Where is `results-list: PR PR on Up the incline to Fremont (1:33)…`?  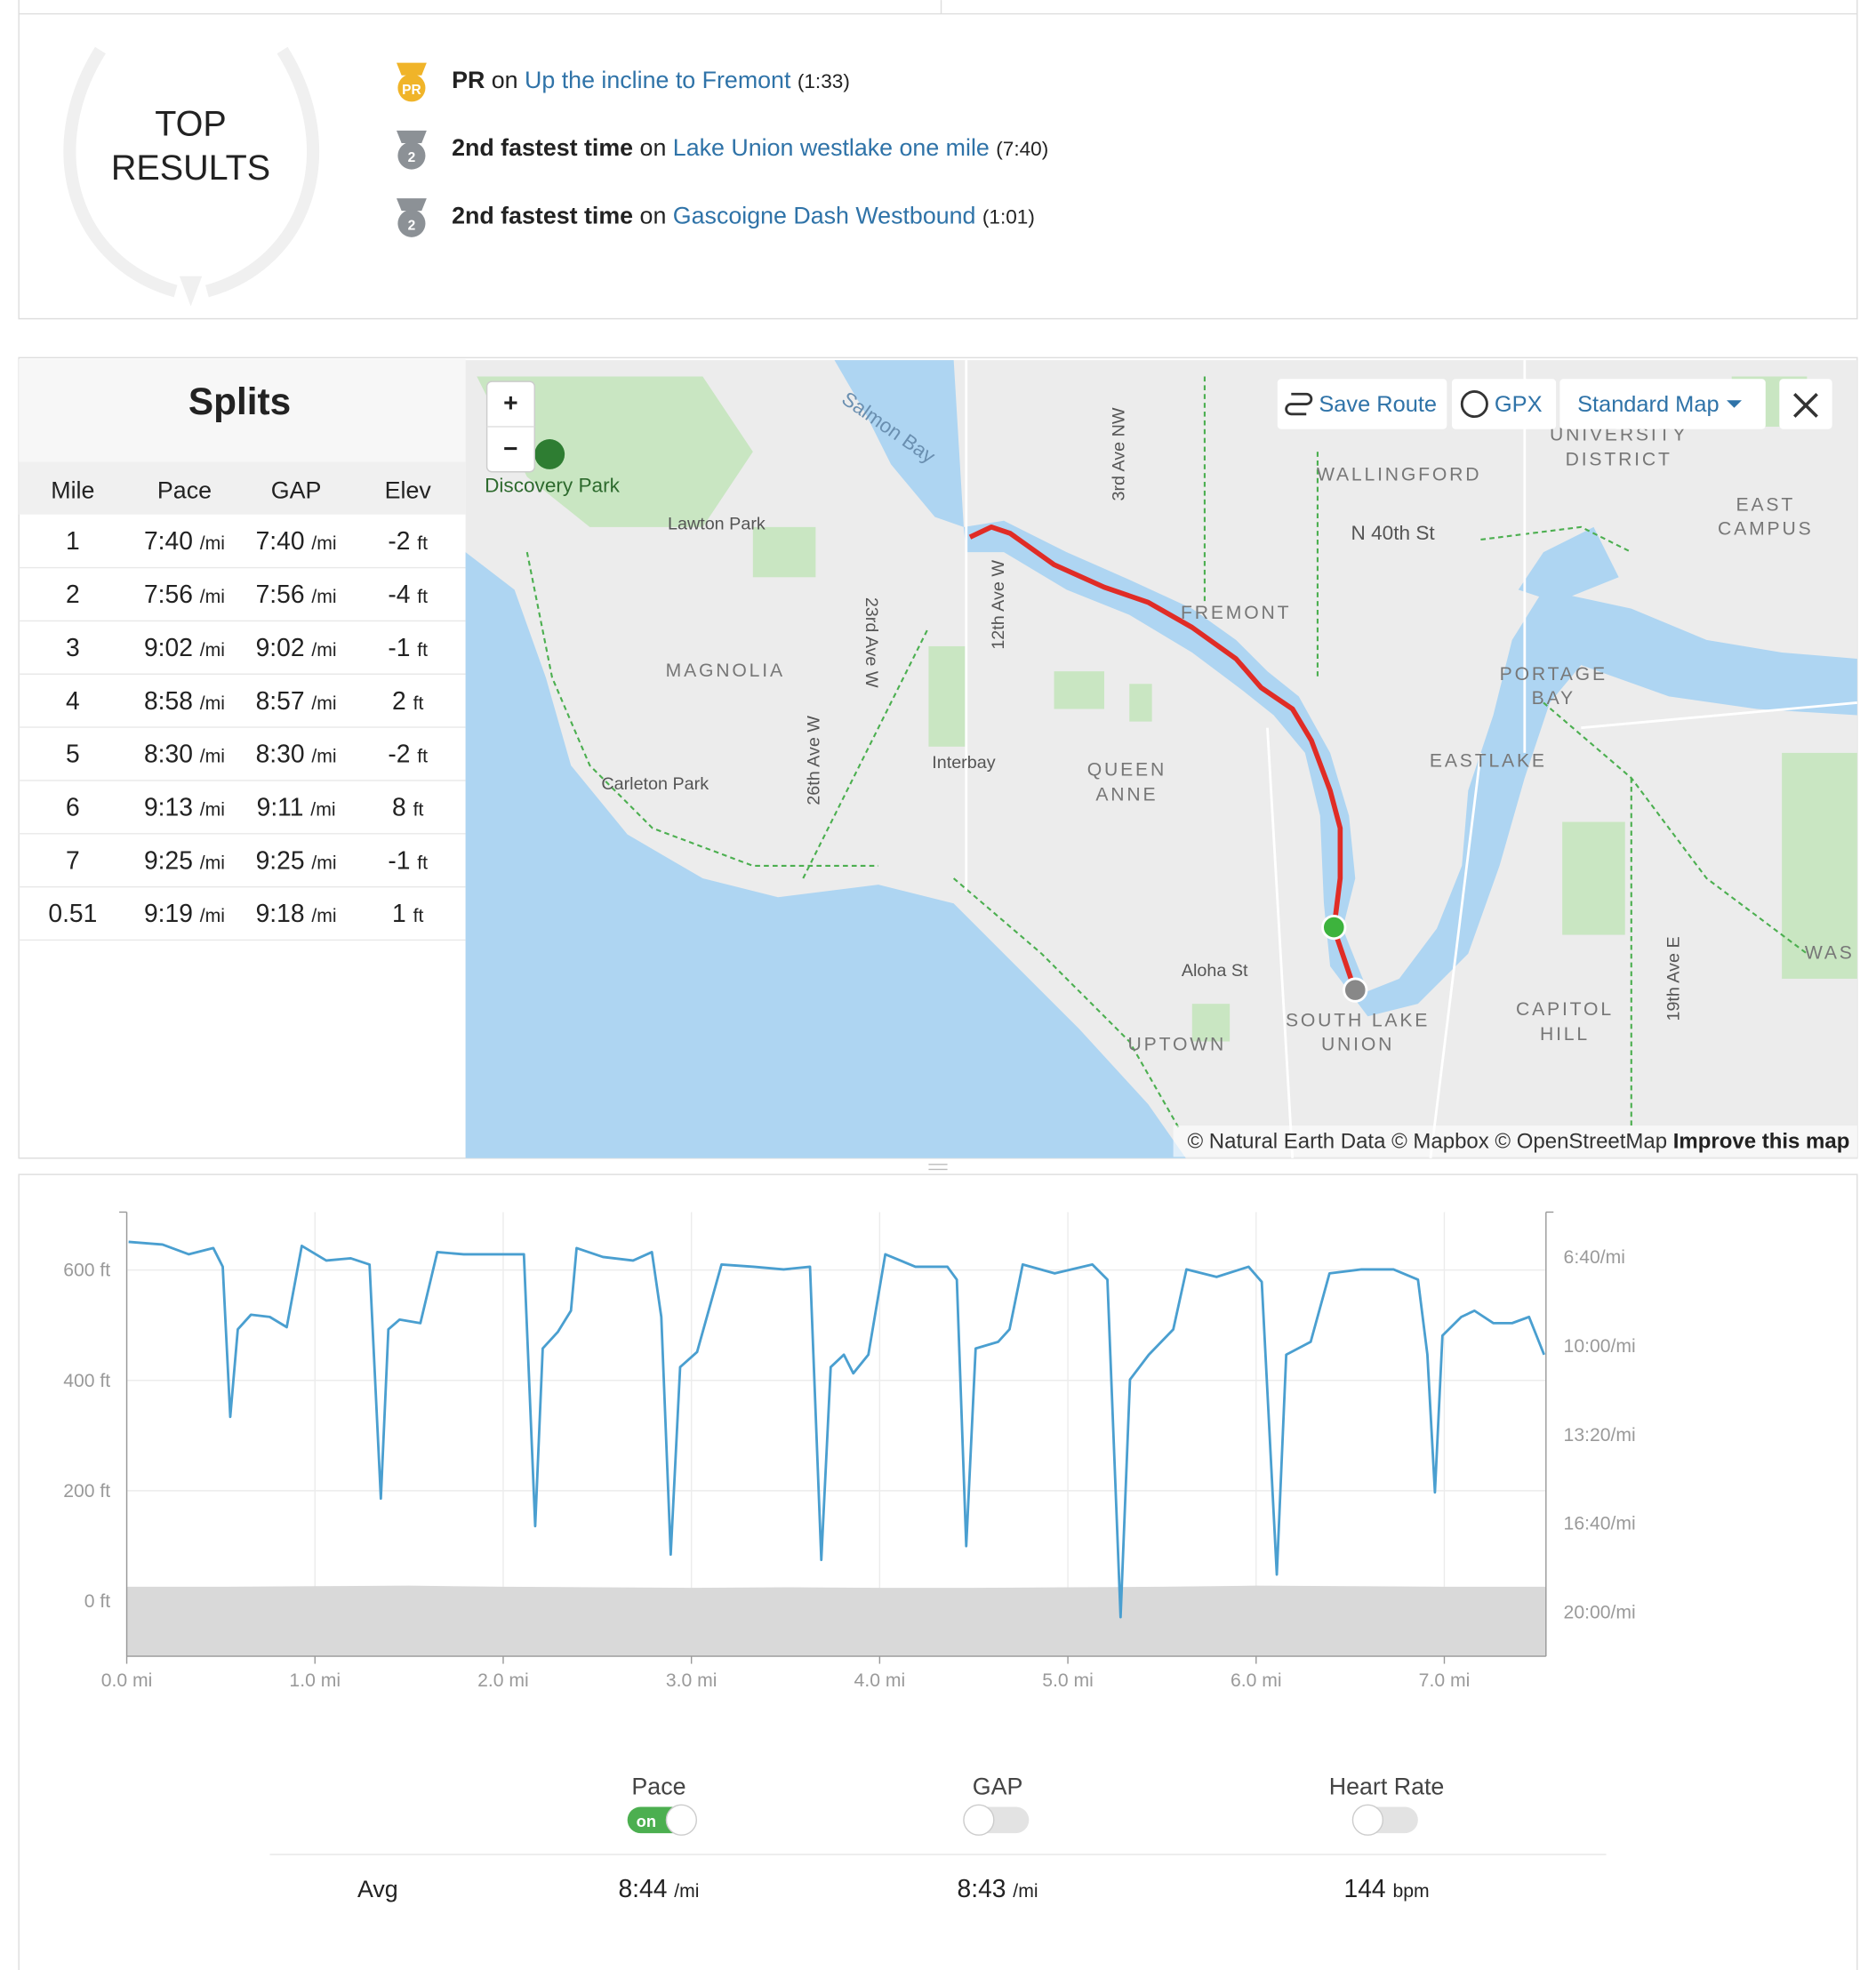 results-list: PR PR on Up the incline to Fremont (1:33)… is located at coordinates (722, 149).